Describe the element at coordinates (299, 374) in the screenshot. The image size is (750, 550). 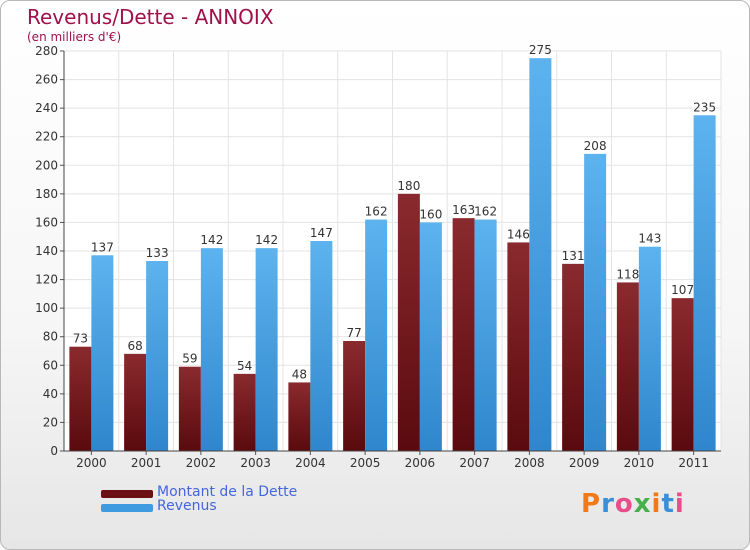
I see `data-label: 48` at that location.